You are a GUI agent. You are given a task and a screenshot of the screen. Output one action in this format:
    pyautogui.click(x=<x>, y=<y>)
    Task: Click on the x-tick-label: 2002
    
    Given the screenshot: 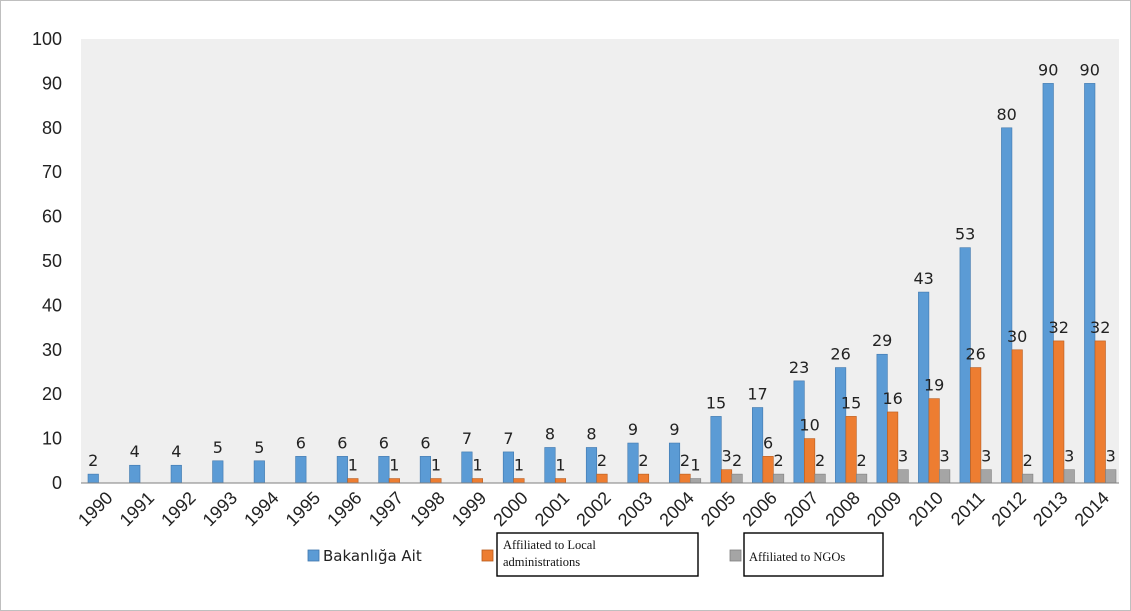 What is the action you would take?
    pyautogui.click(x=593, y=509)
    